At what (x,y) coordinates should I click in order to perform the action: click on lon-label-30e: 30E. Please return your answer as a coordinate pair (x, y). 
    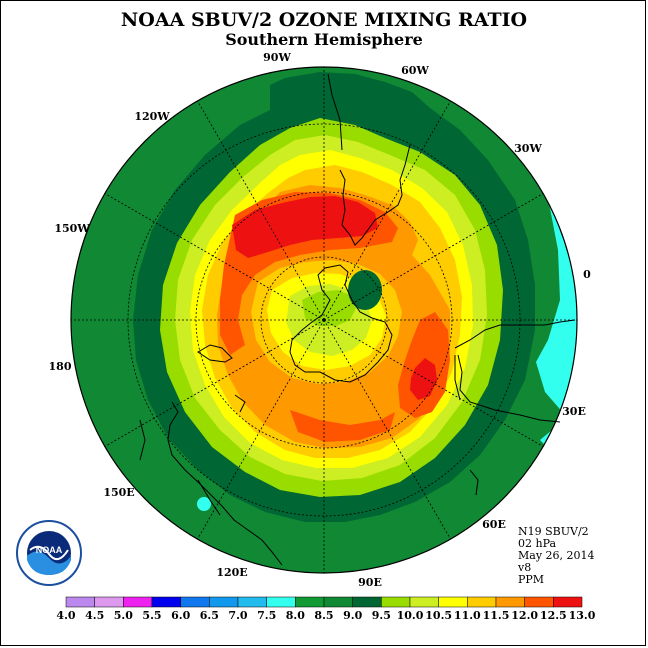
    Looking at the image, I should click on (574, 411).